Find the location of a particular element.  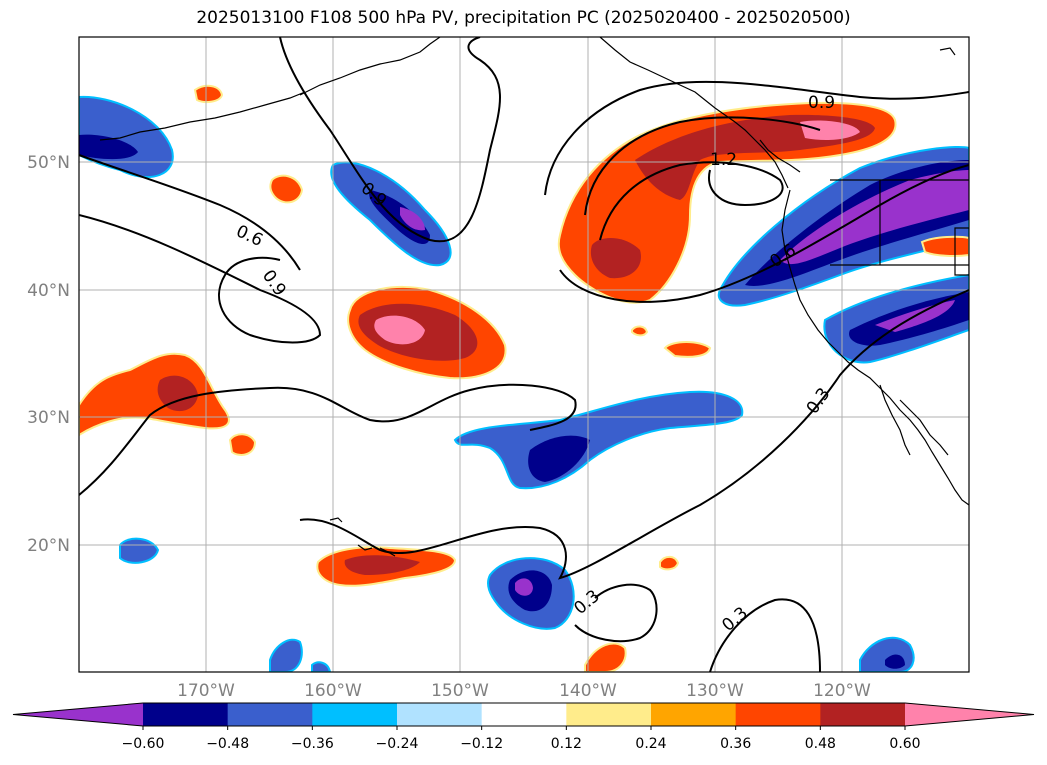

colorbar-tick-label: 0.48 is located at coordinates (820, 744).